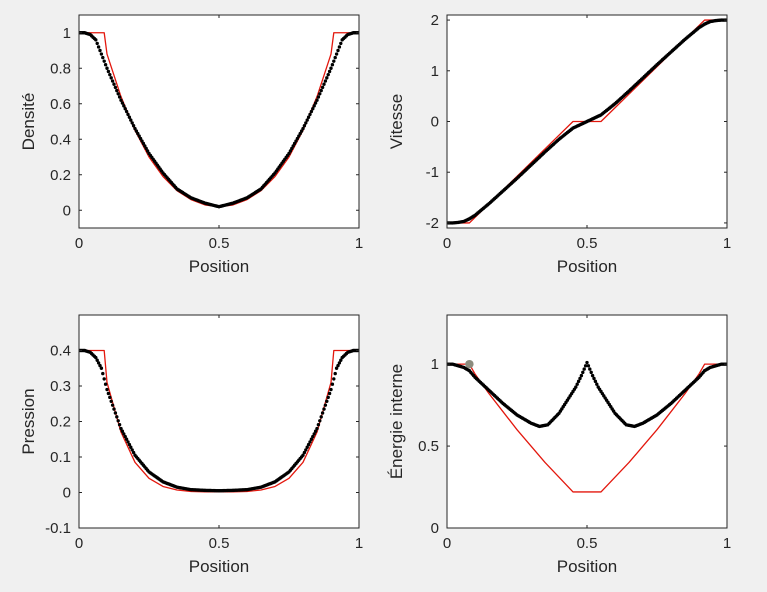  Describe the element at coordinates (60, 351) in the screenshot. I see `y-tick-label: 0.4` at that location.